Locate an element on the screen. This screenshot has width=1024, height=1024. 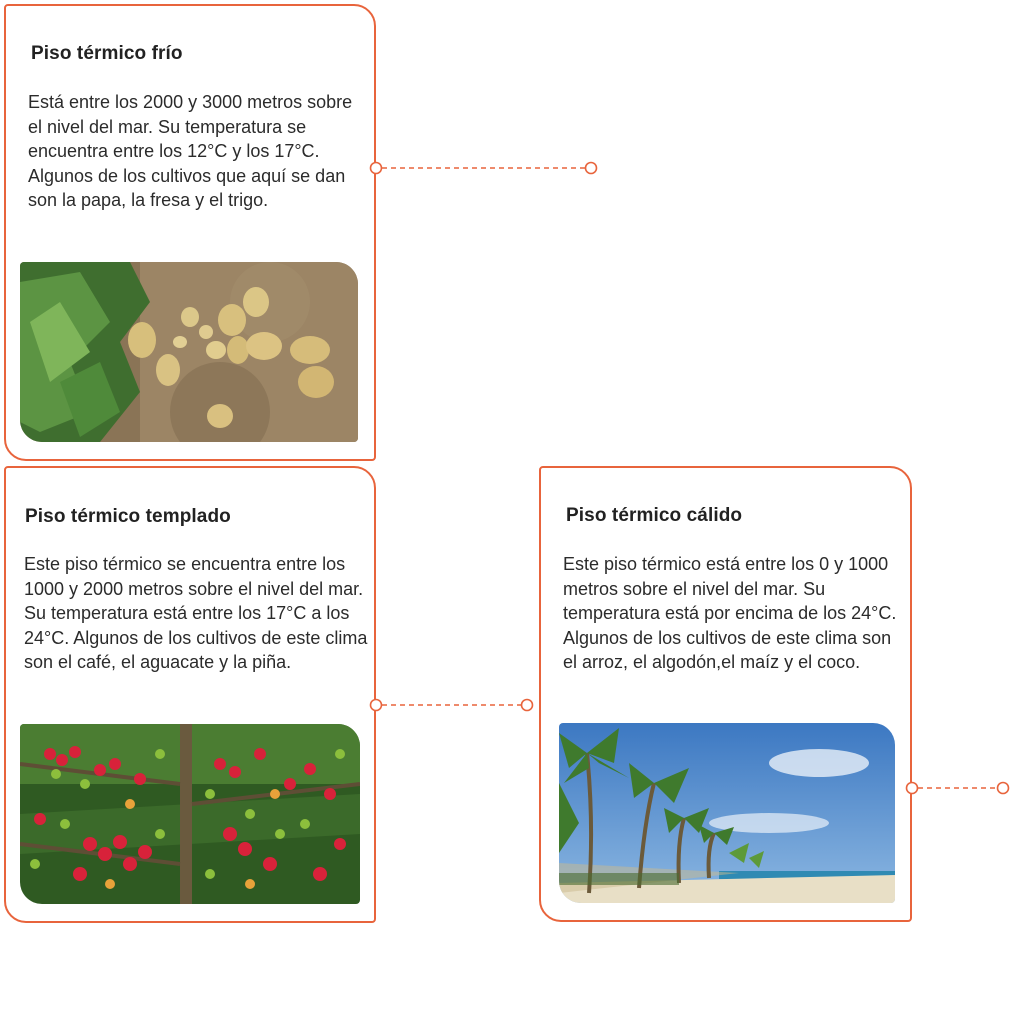
palm-beach-photo is located at coordinates (727, 813).